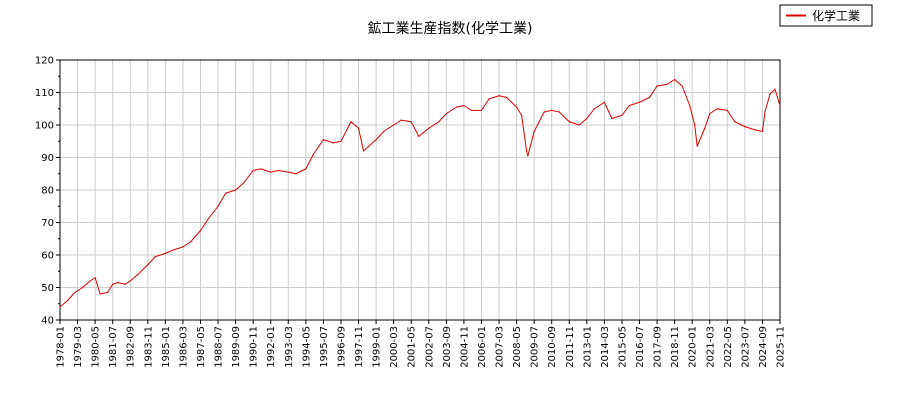 The width and height of the screenshot is (900, 400). Describe the element at coordinates (131, 347) in the screenshot. I see `x-tick-label: 1982-09` at that location.